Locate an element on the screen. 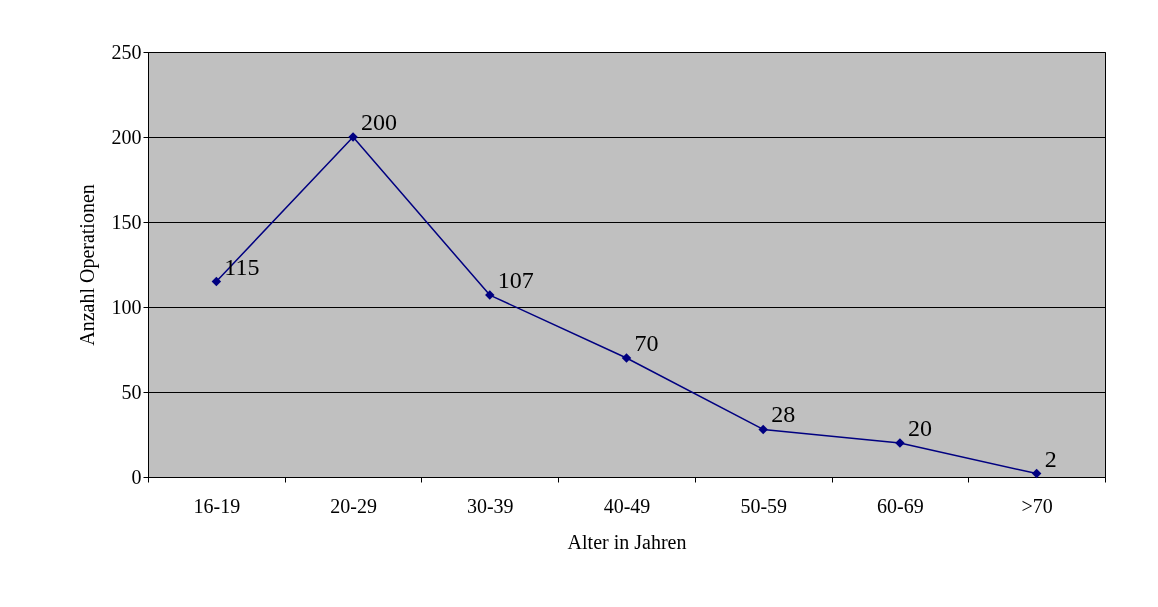 The image size is (1158, 607). y-tick-label: 150 is located at coordinates (126, 221).